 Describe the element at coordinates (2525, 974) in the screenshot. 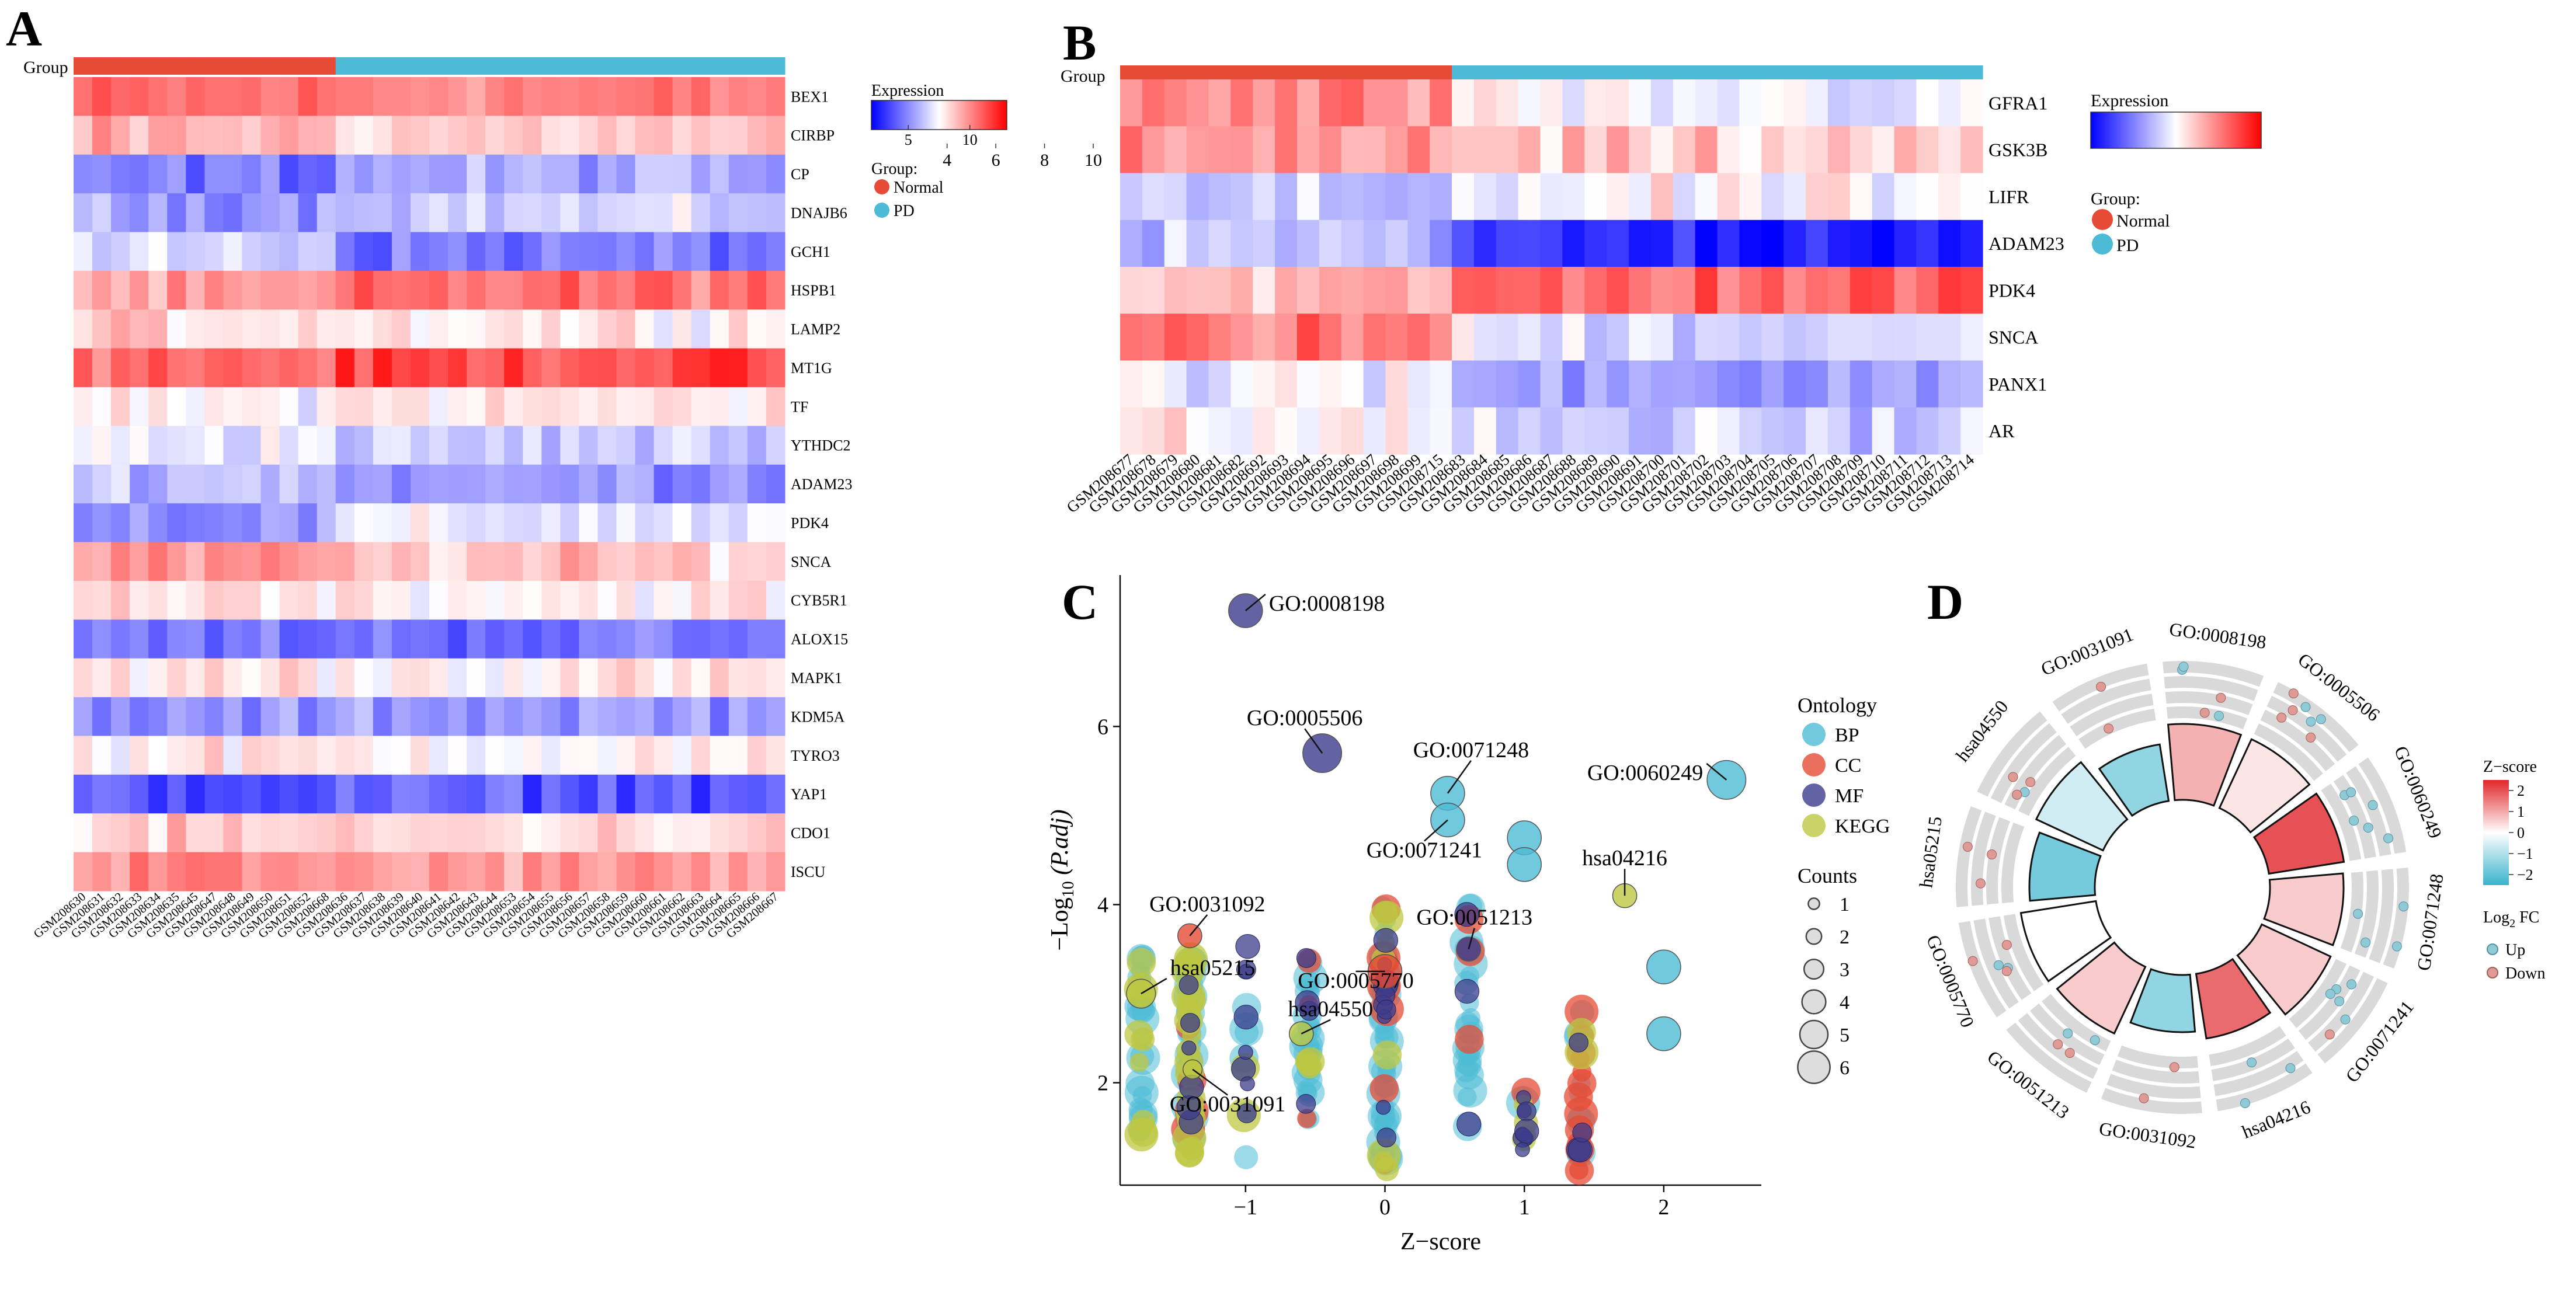

I see `fc-down-label: Down` at that location.